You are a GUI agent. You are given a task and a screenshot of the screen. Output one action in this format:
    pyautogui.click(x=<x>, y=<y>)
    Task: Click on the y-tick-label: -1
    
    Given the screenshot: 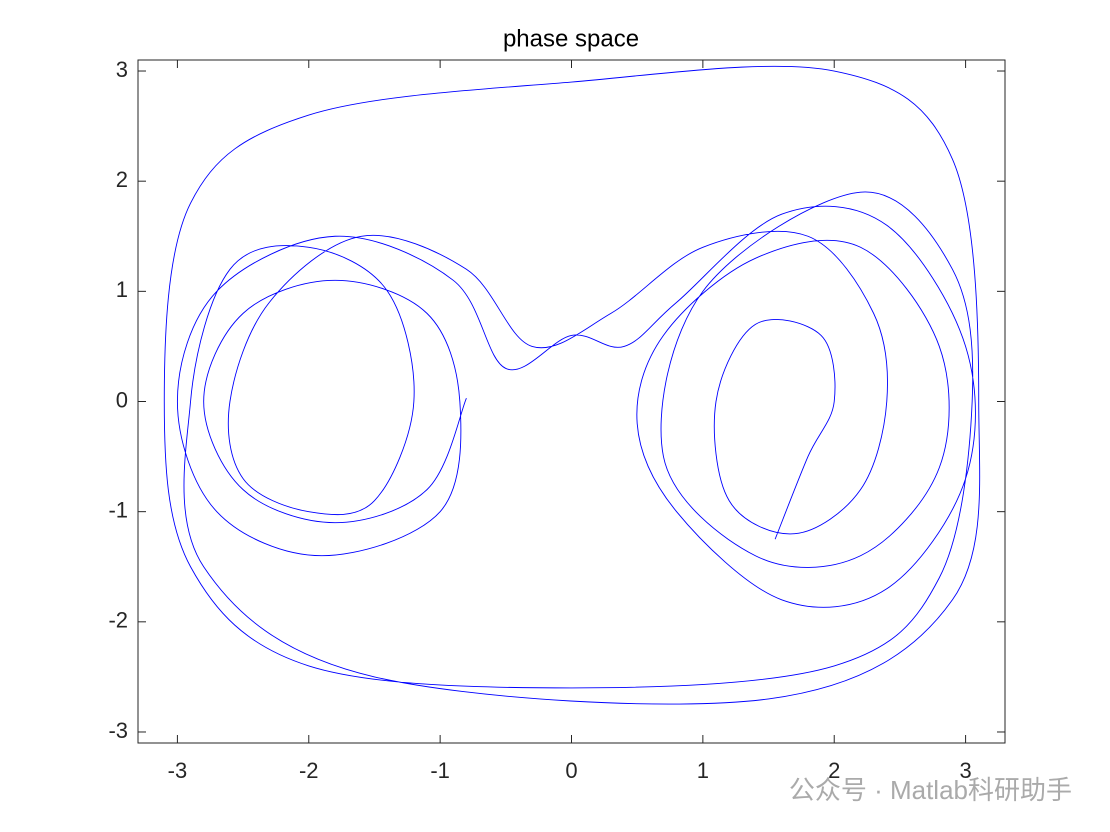 What is the action you would take?
    pyautogui.click(x=118, y=509)
    